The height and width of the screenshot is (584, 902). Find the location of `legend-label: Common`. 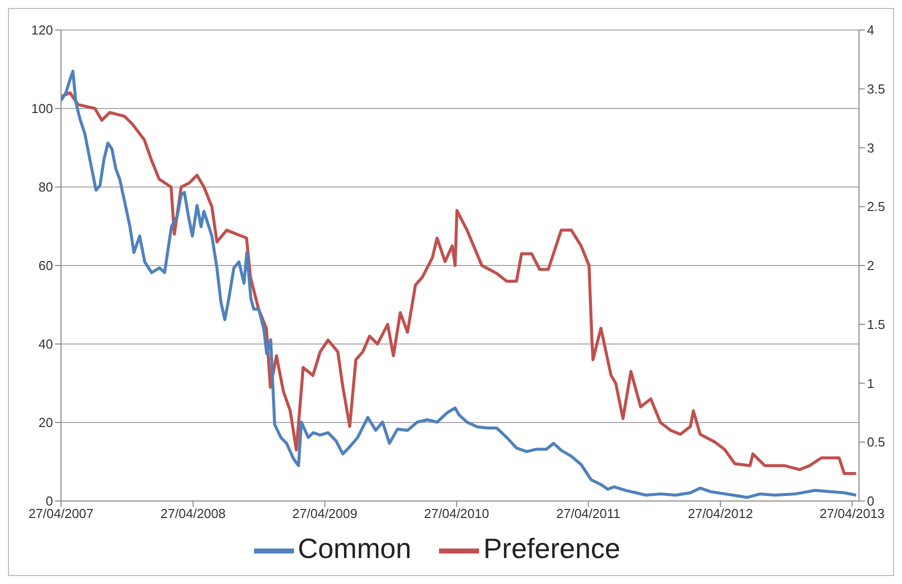

legend-label: Common is located at coordinates (355, 548).